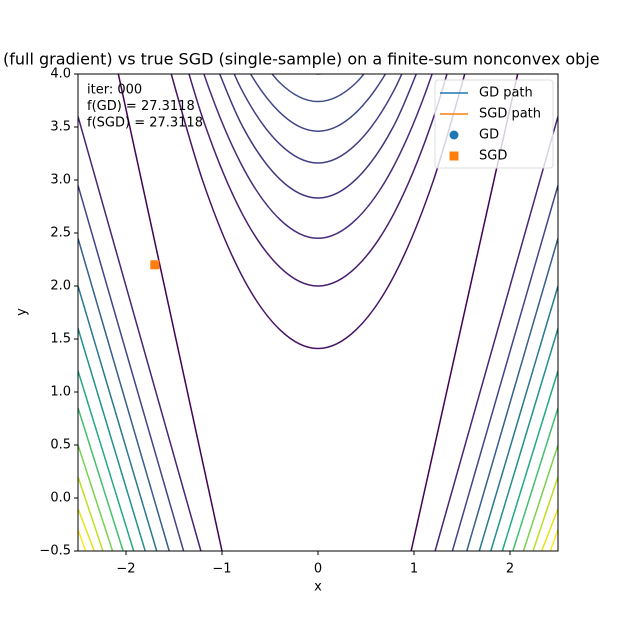  What do you see at coordinates (125, 569) in the screenshot?
I see `x-tick-label: −2` at bounding box center [125, 569].